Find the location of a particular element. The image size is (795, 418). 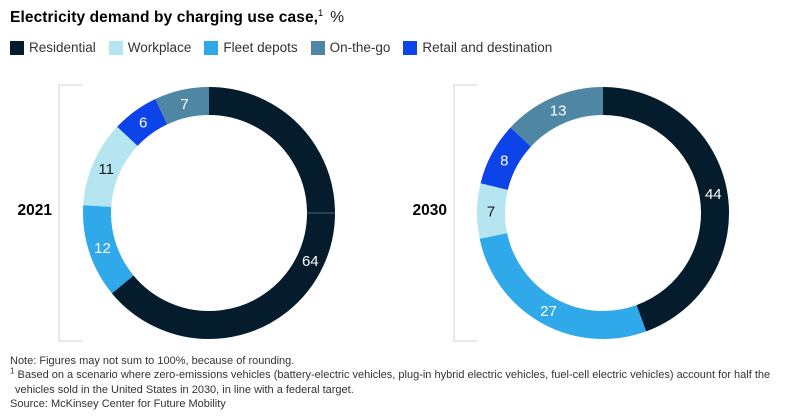

title-text: Electricity demand by charging use case, is located at coordinates (164, 17).